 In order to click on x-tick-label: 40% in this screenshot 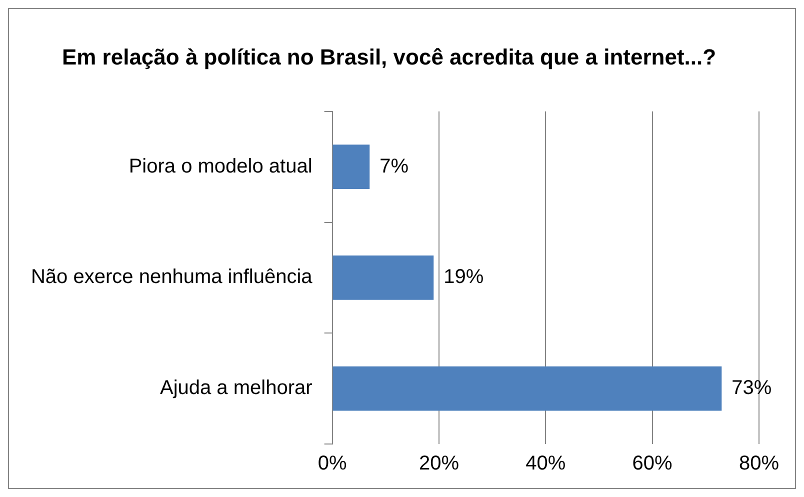, I will do `click(546, 463)`.